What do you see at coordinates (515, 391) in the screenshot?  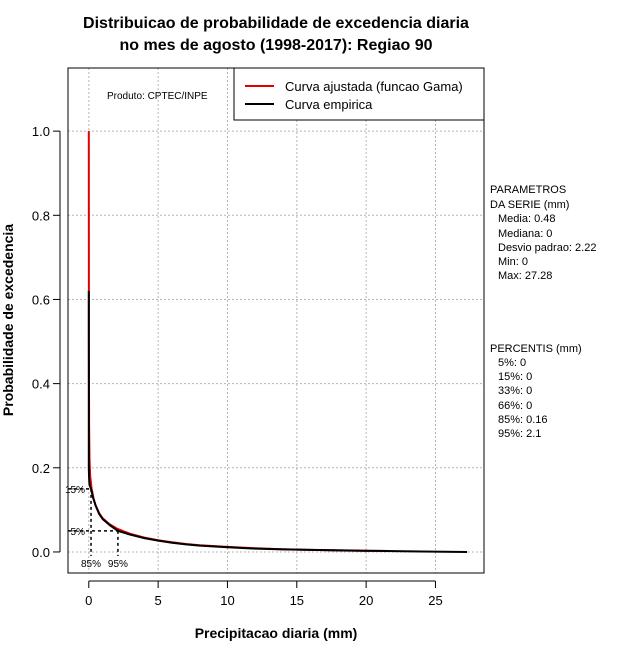 I see `percentil-33: 33%: 0` at bounding box center [515, 391].